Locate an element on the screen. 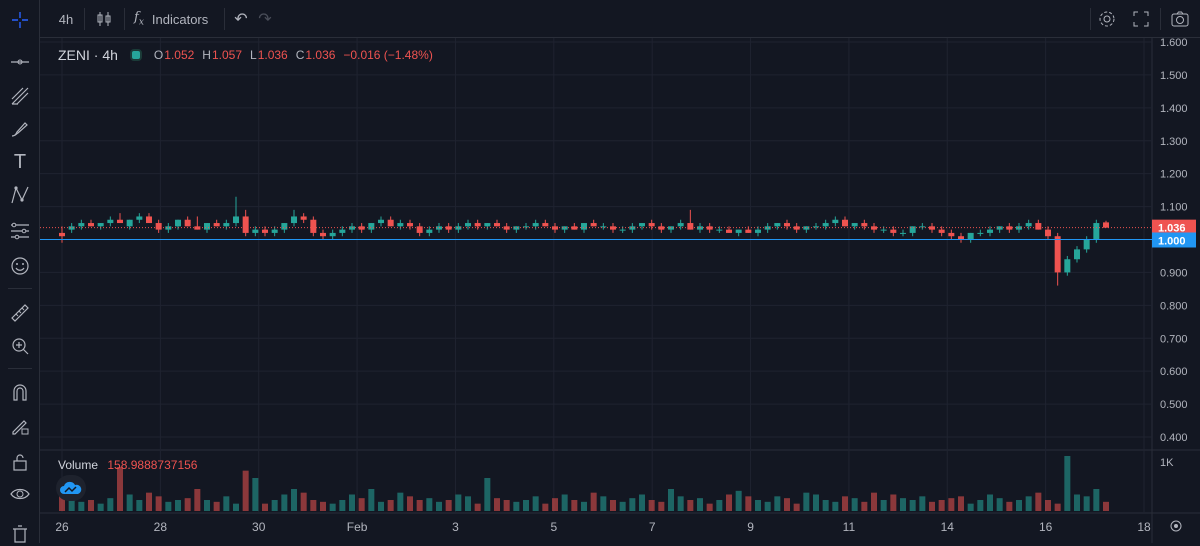 The image size is (1200, 546). trash-icon is located at coordinates (20, 533).